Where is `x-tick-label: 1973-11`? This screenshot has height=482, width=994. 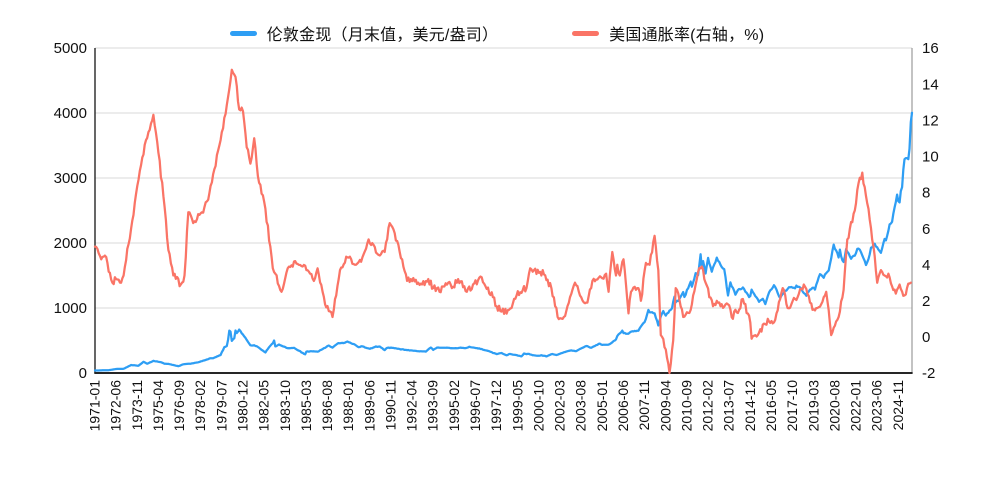 x-tick-label: 1973-11 is located at coordinates (137, 405).